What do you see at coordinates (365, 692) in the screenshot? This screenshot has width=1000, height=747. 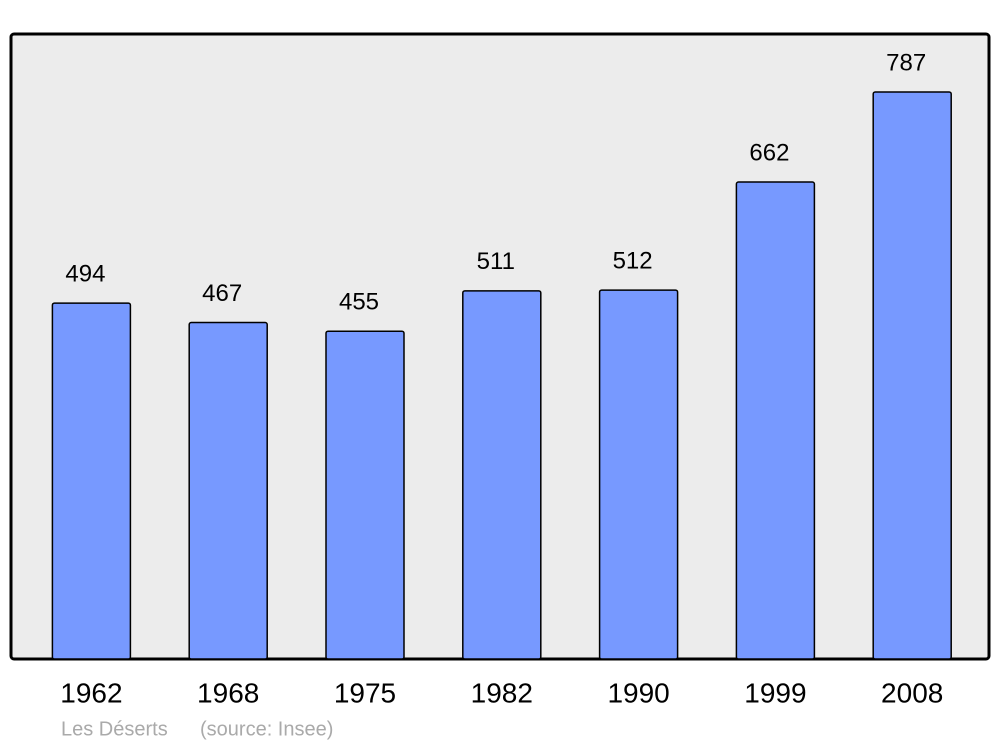 I see `x-tick-label: 1975` at bounding box center [365, 692].